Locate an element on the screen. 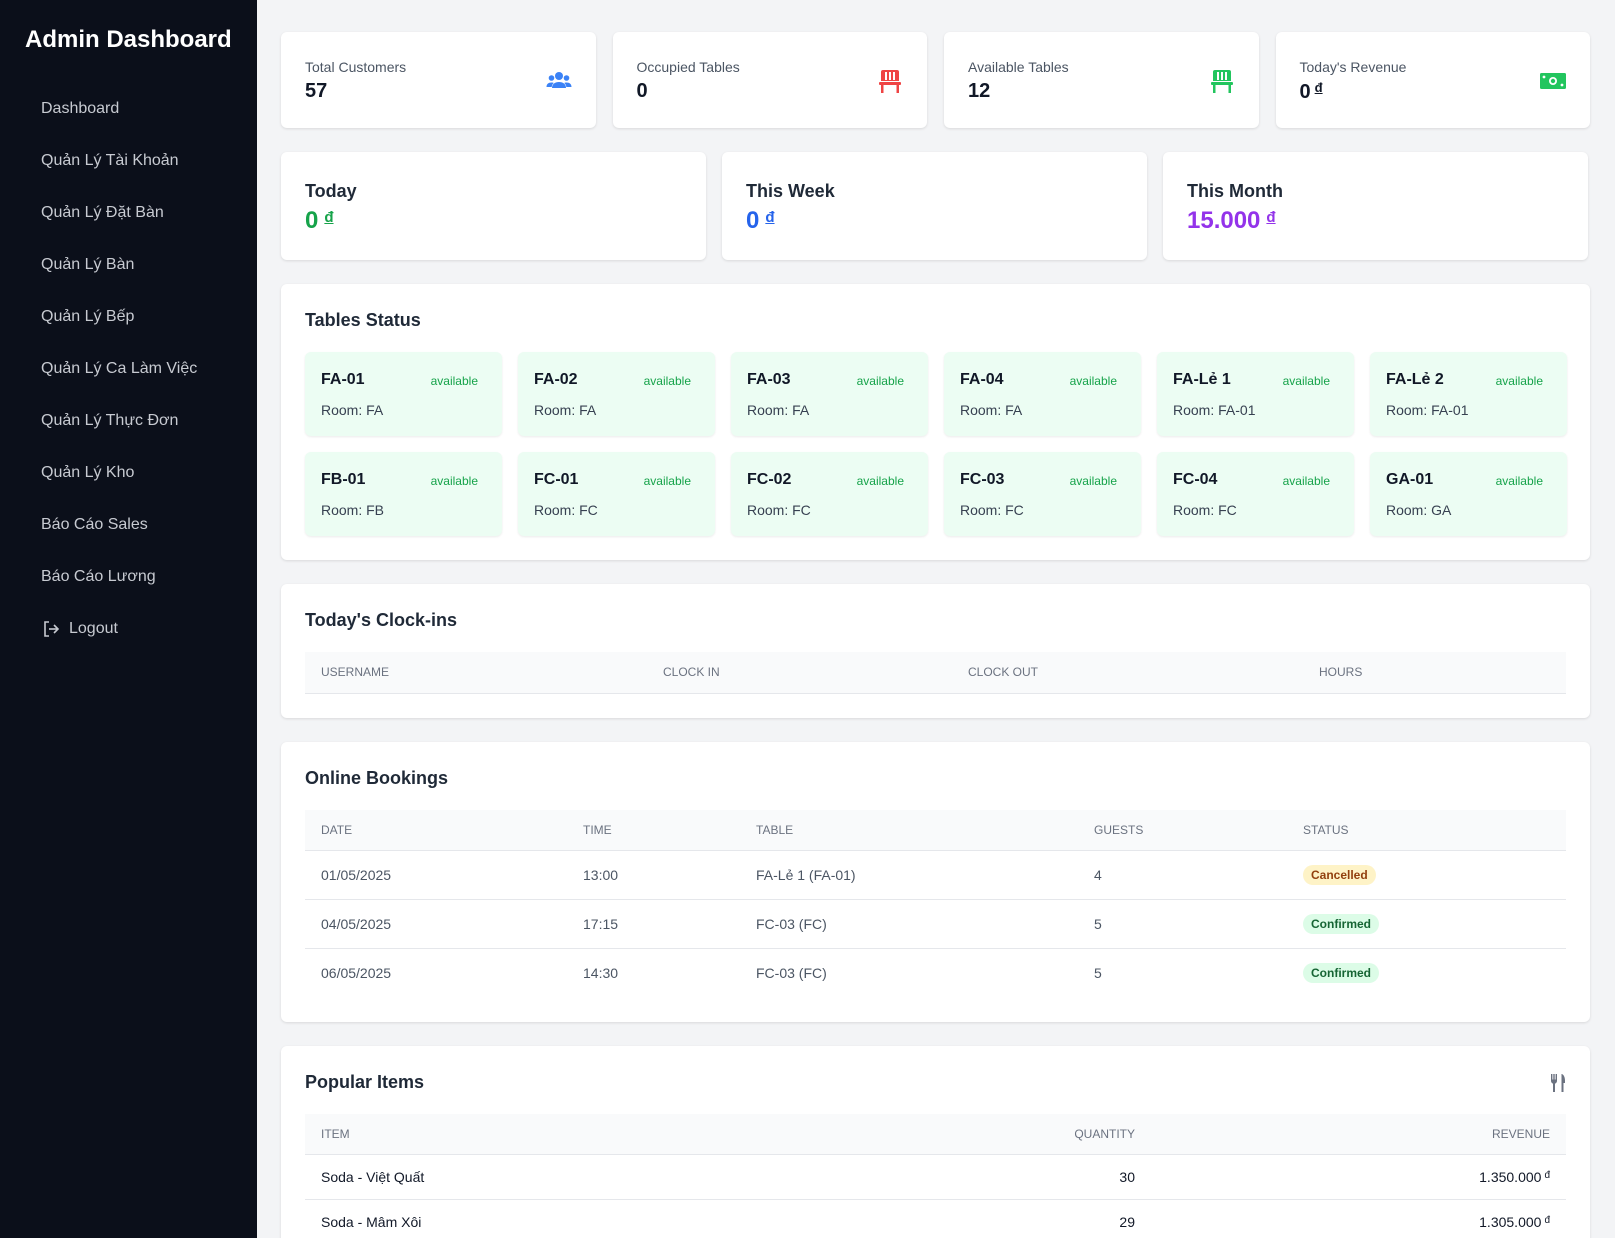 The height and width of the screenshot is (1238, 1615). table-card: GA-01 available Room: GA is located at coordinates (1468, 494).